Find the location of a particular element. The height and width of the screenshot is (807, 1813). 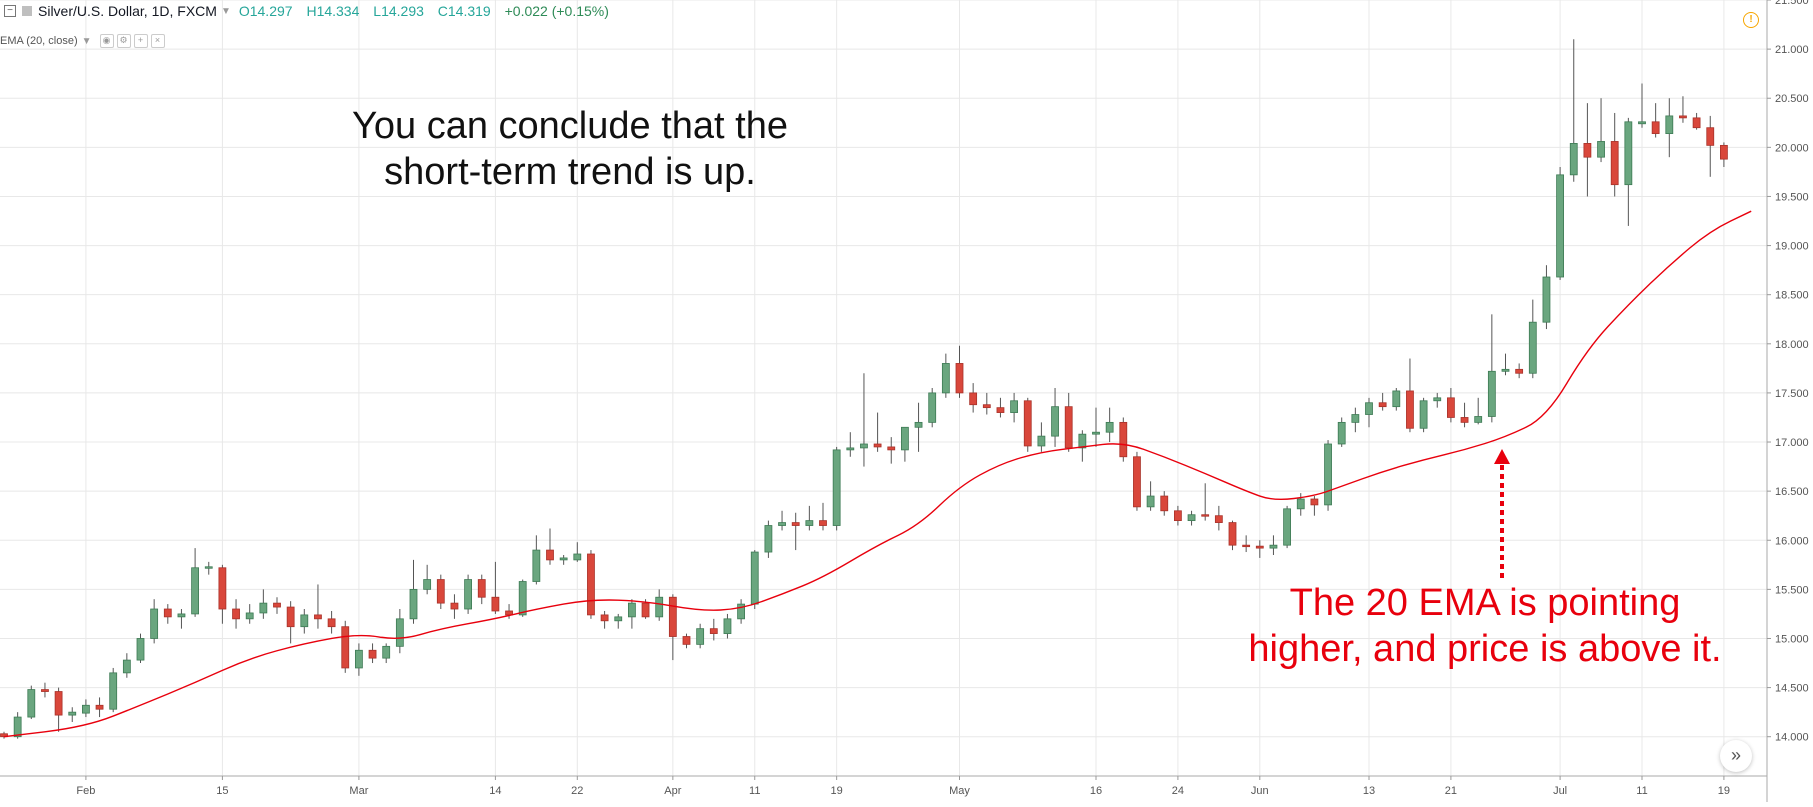

x-tick-label: 24 is located at coordinates (1178, 791).